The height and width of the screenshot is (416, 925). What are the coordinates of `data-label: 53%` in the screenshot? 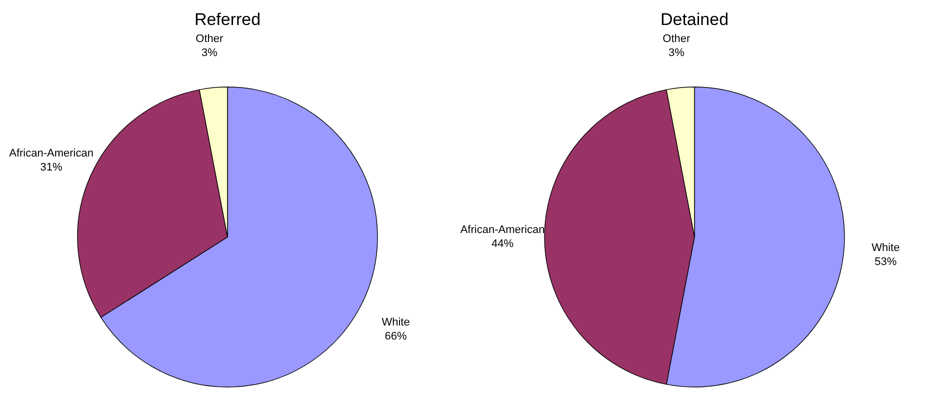 It's located at (885, 262).